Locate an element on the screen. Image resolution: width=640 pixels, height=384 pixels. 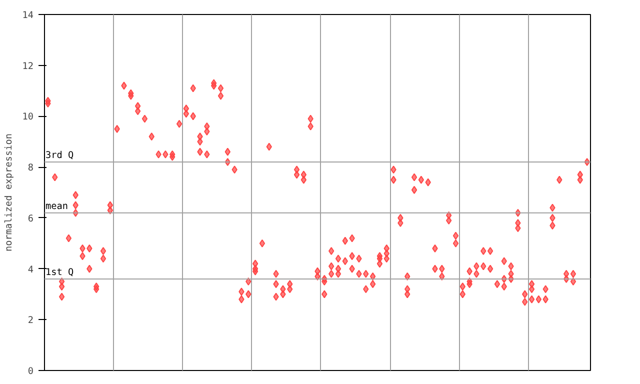
y-tick-label: 10 is located at coordinates (28, 117).